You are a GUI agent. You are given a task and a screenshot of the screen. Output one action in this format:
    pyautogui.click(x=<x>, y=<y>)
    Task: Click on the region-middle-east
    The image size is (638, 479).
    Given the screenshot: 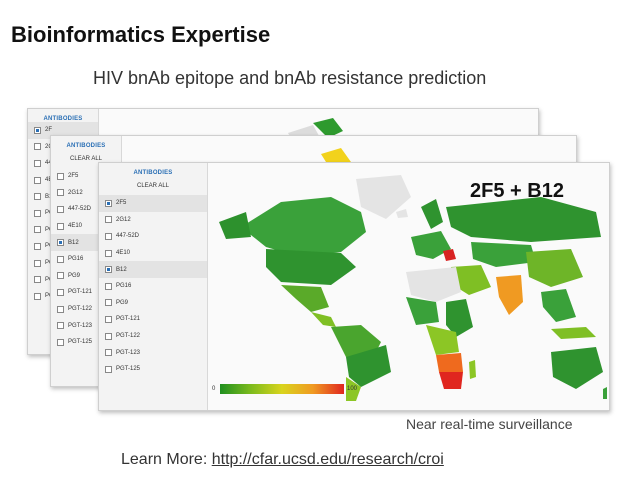 What is the action you would take?
    pyautogui.click(x=471, y=280)
    